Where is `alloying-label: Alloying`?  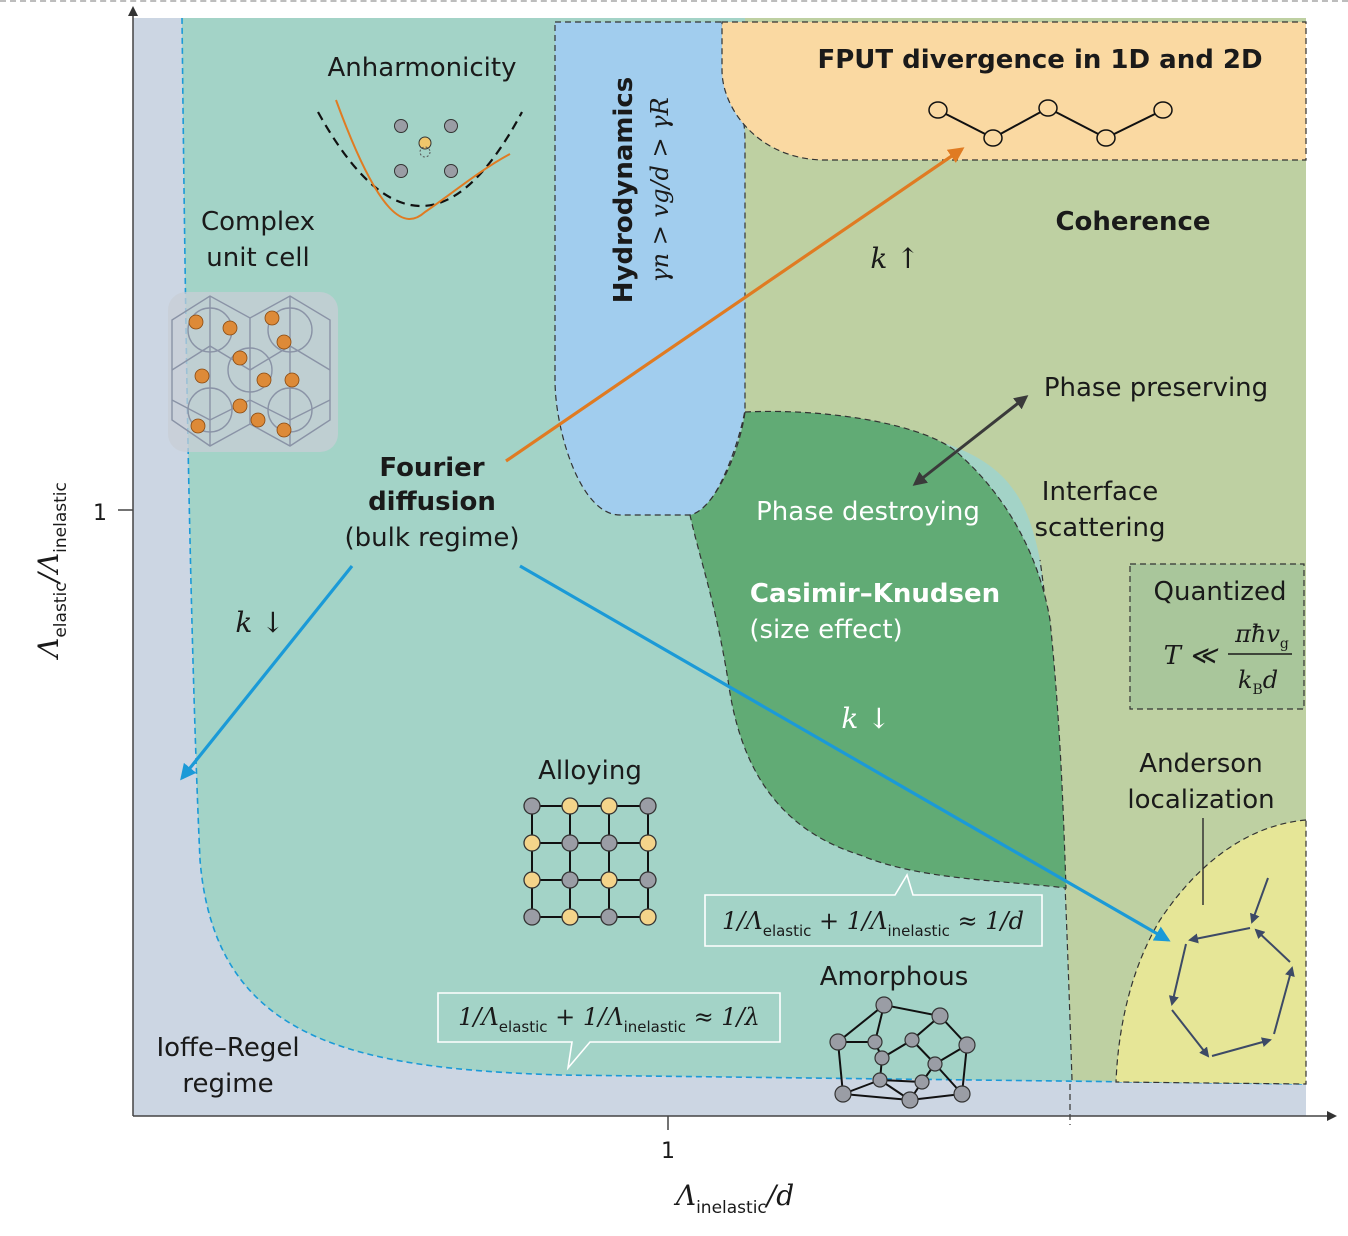
alloying-label: Alloying is located at coordinates (590, 771).